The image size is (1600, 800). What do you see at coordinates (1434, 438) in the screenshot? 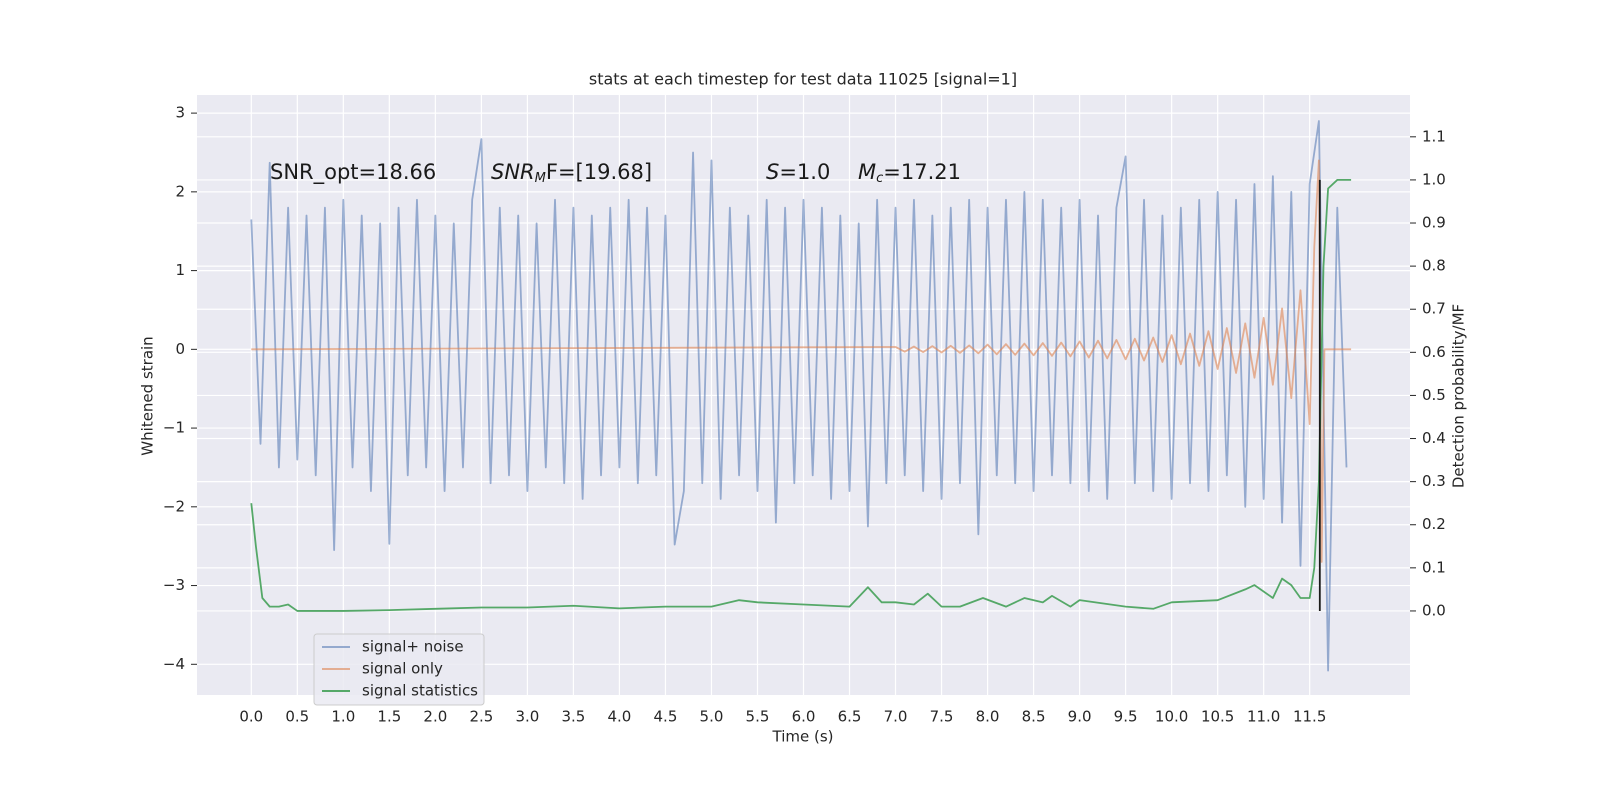
I see `y2-tick-label: 0.4` at bounding box center [1434, 438].